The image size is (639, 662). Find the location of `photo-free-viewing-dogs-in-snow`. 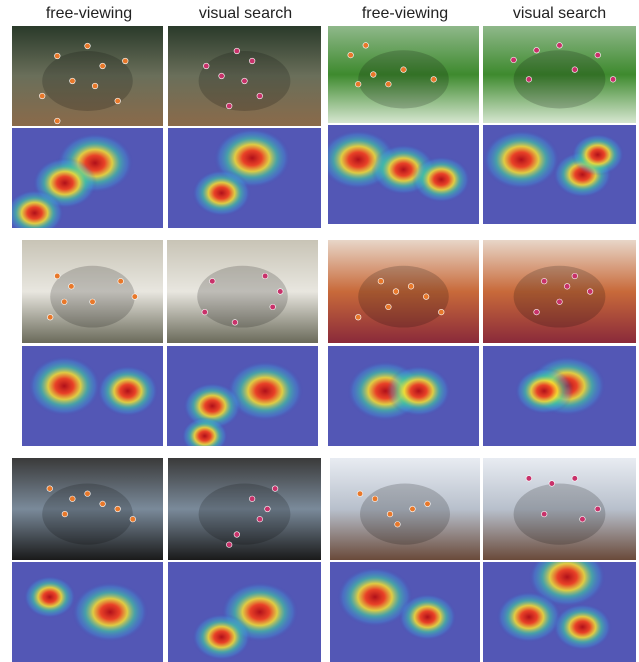

photo-free-viewing-dogs-in-snow is located at coordinates (405, 509).